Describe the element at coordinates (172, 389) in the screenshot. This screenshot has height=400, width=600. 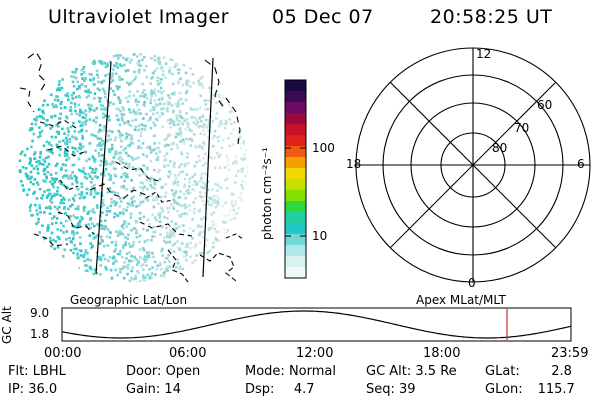
I see `status-gain-value: 14` at that location.